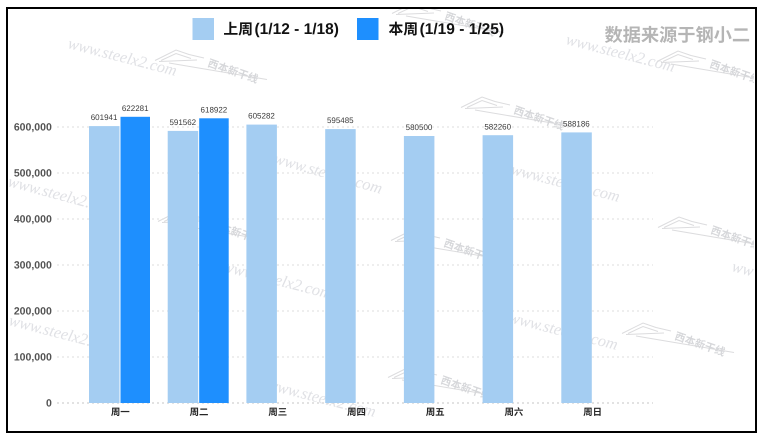 The width and height of the screenshot is (763, 439). What do you see at coordinates (576, 124) in the screenshot?
I see `svg-text: 588186` at bounding box center [576, 124].